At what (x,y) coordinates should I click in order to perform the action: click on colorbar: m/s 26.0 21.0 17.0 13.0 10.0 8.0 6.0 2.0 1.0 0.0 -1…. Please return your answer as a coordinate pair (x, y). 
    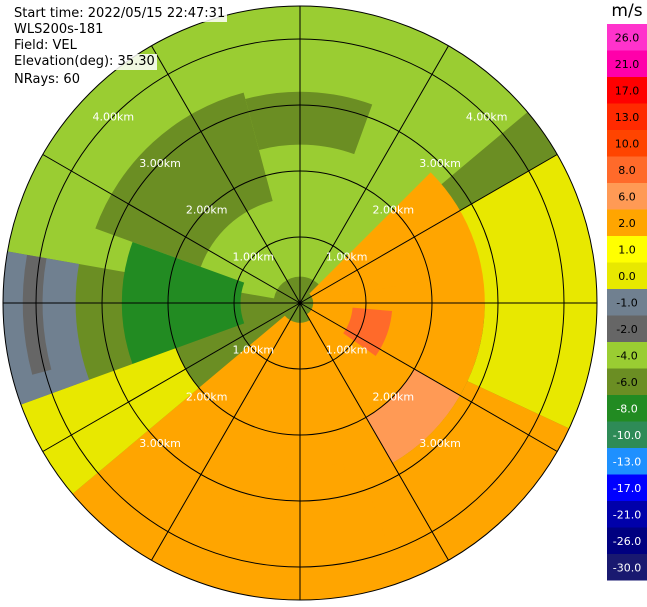
    Looking at the image, I should click on (627, 291).